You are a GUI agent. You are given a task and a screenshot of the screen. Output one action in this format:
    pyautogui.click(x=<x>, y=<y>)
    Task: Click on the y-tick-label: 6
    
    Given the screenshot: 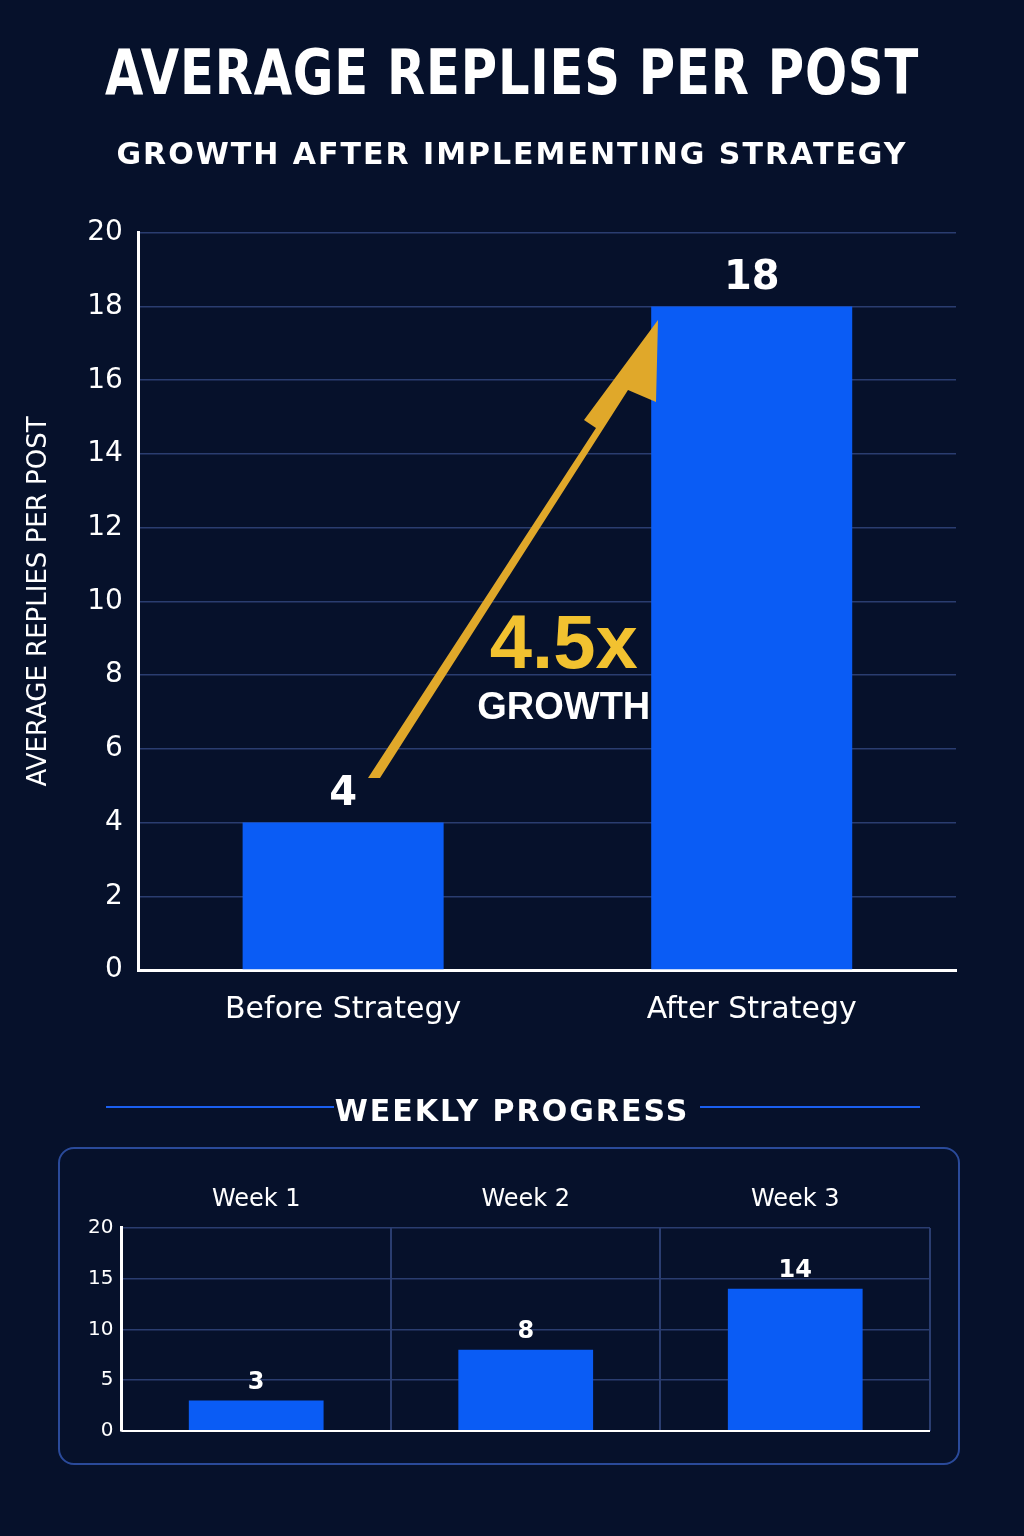 What is the action you would take?
    pyautogui.click(x=114, y=747)
    